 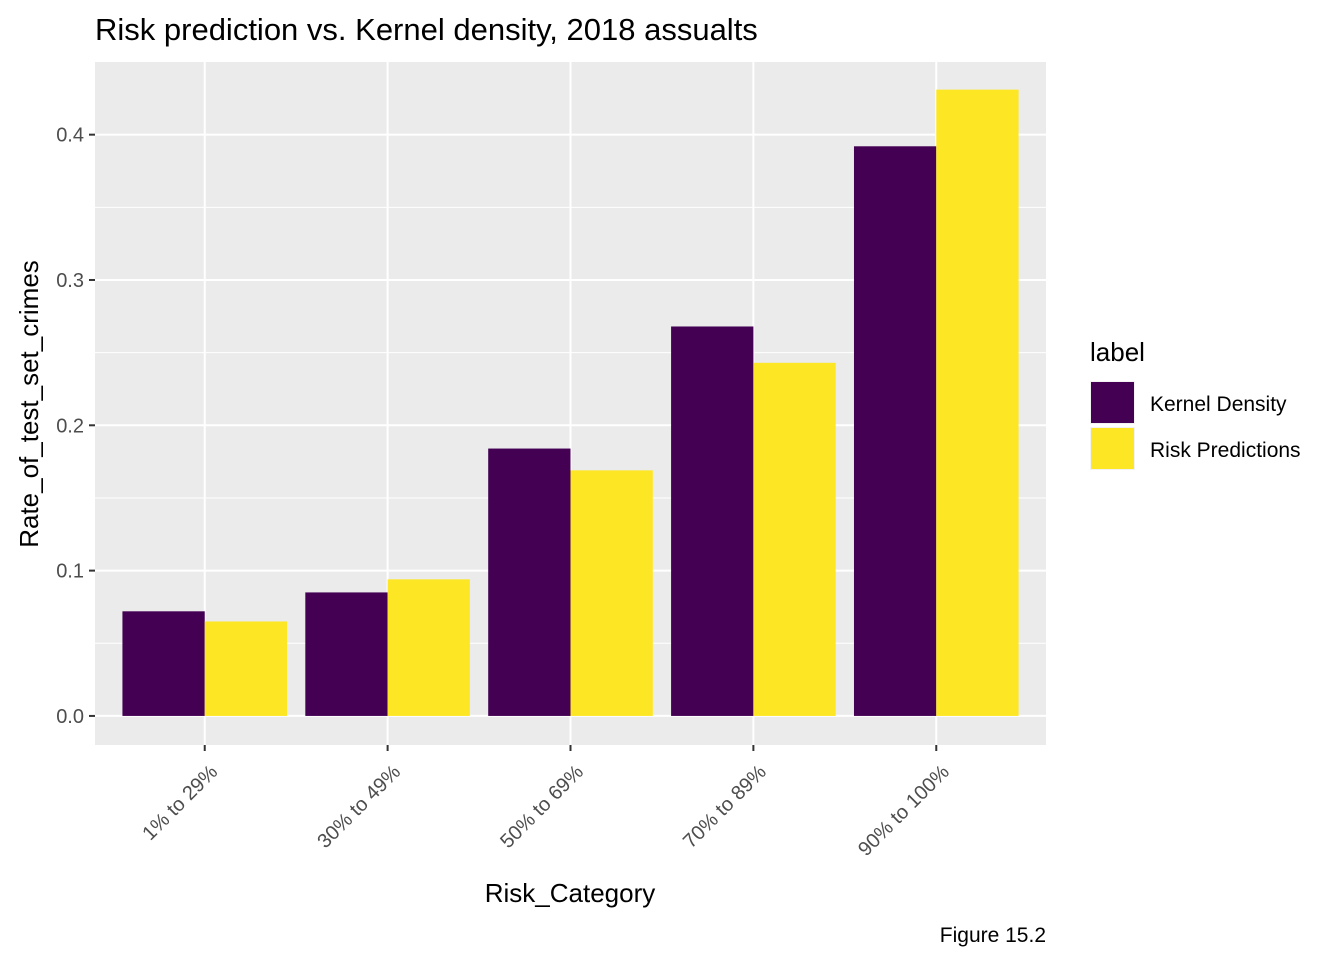 I want to click on y-tick-label: 0.3, so click(x=70, y=281).